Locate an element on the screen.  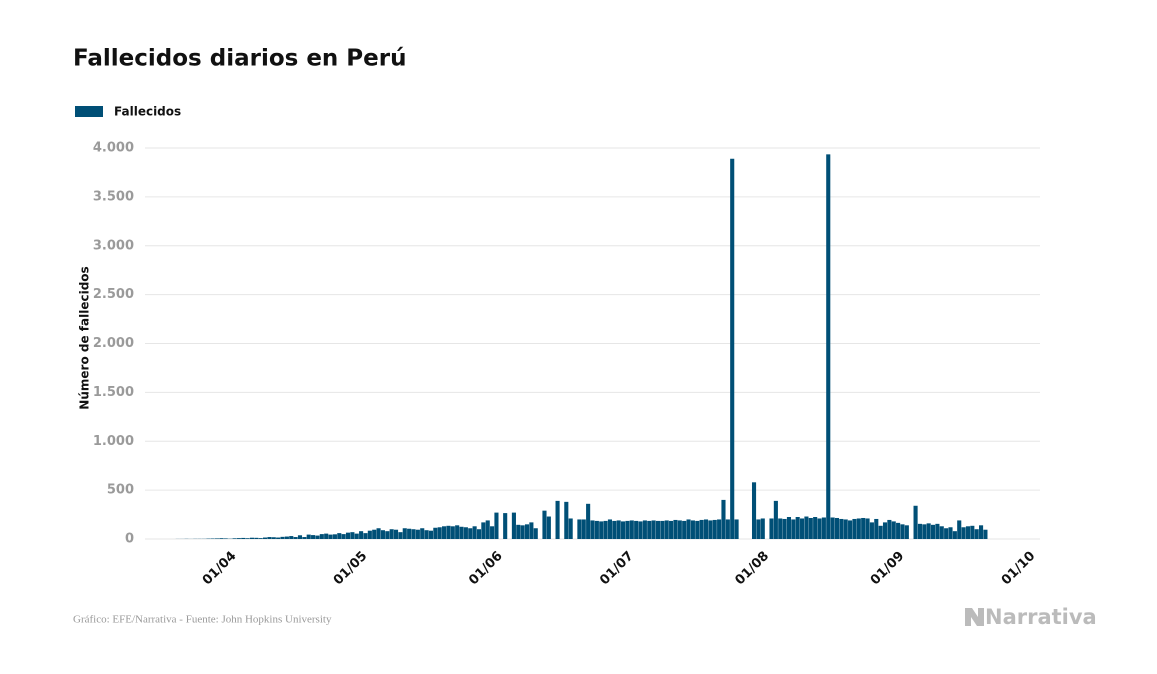
brand: Narrativa is located at coordinates (1041, 617).